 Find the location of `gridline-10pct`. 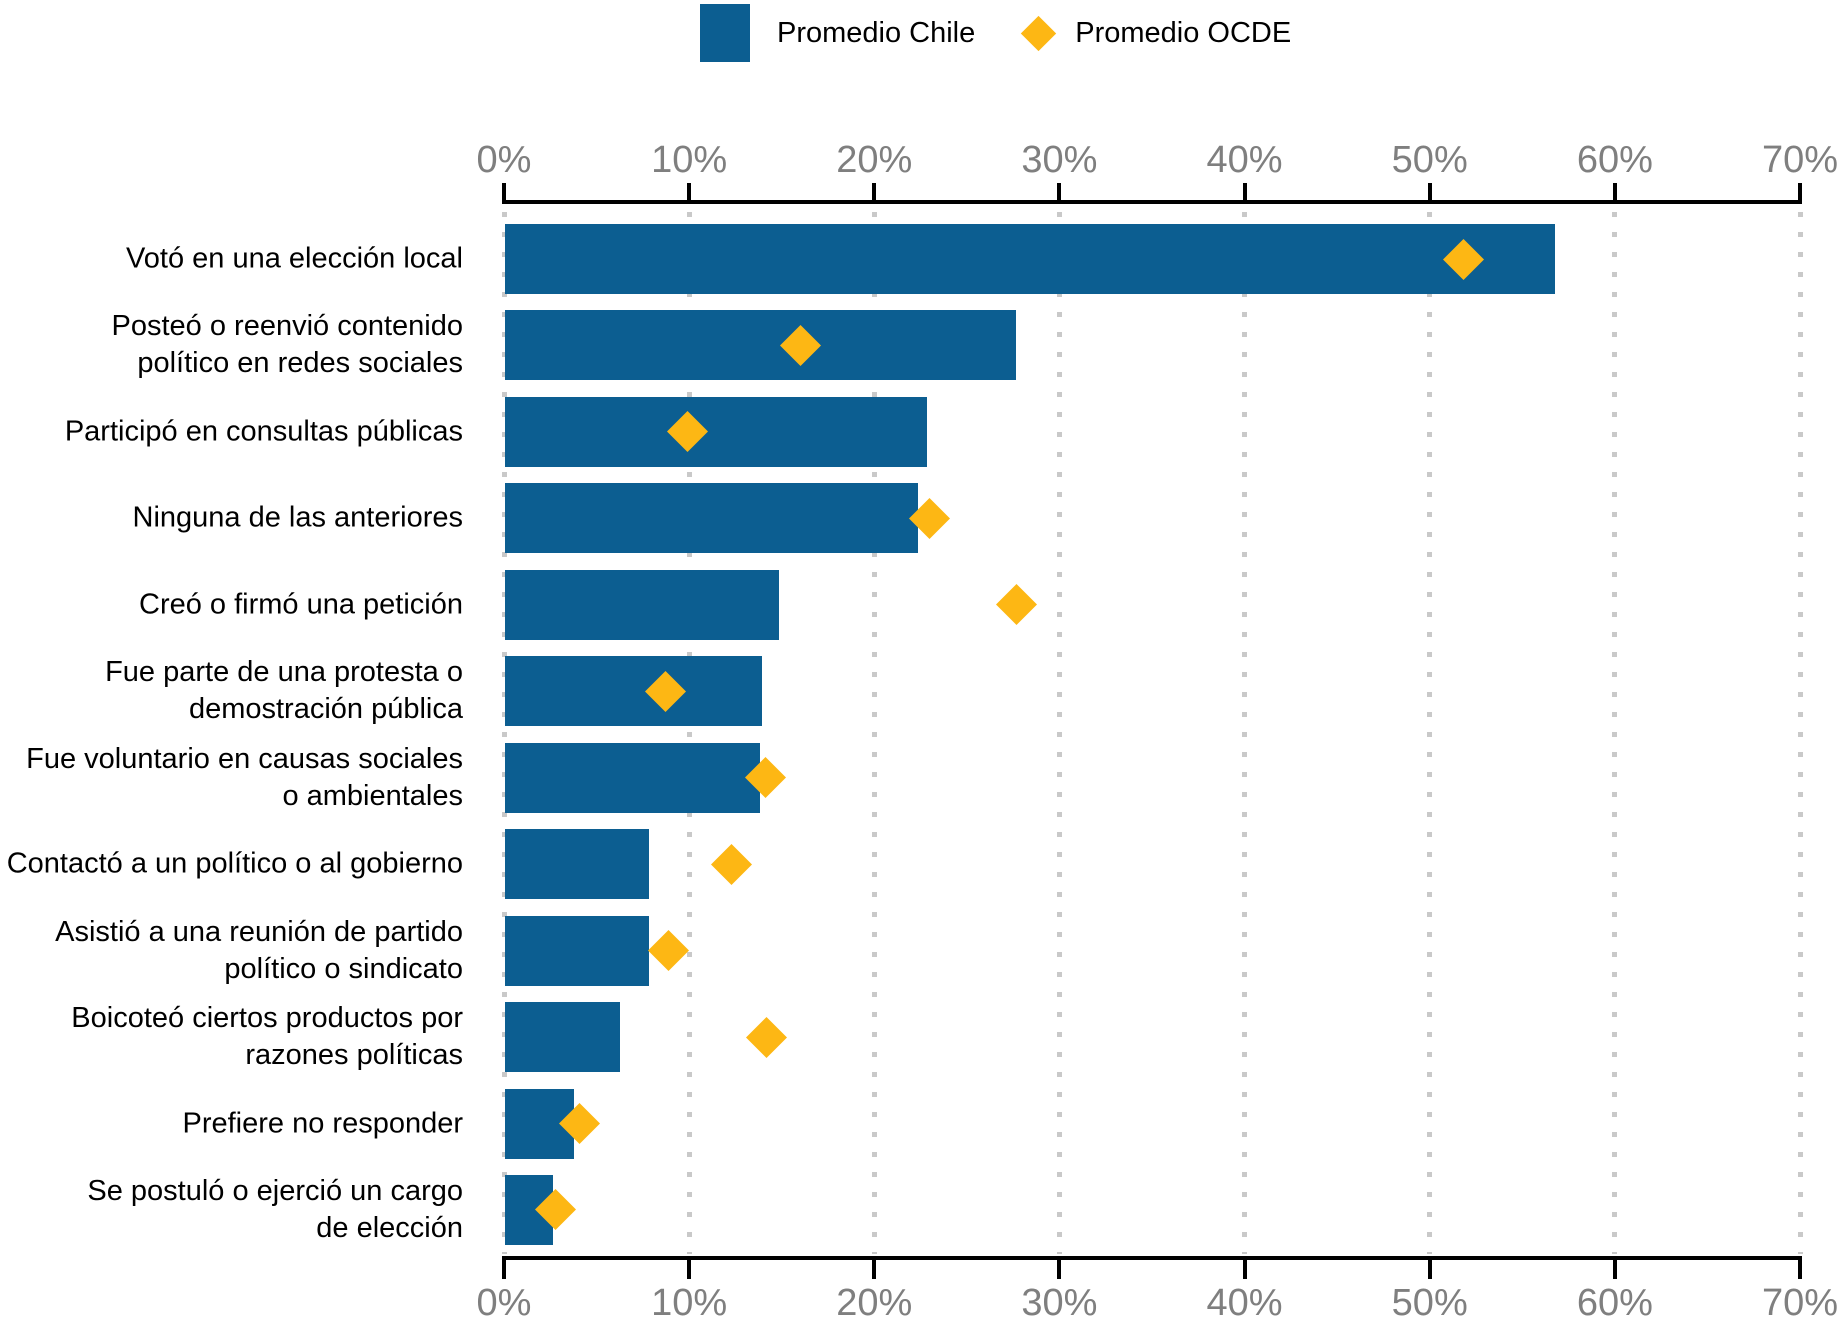

gridline-10pct is located at coordinates (689, 733).